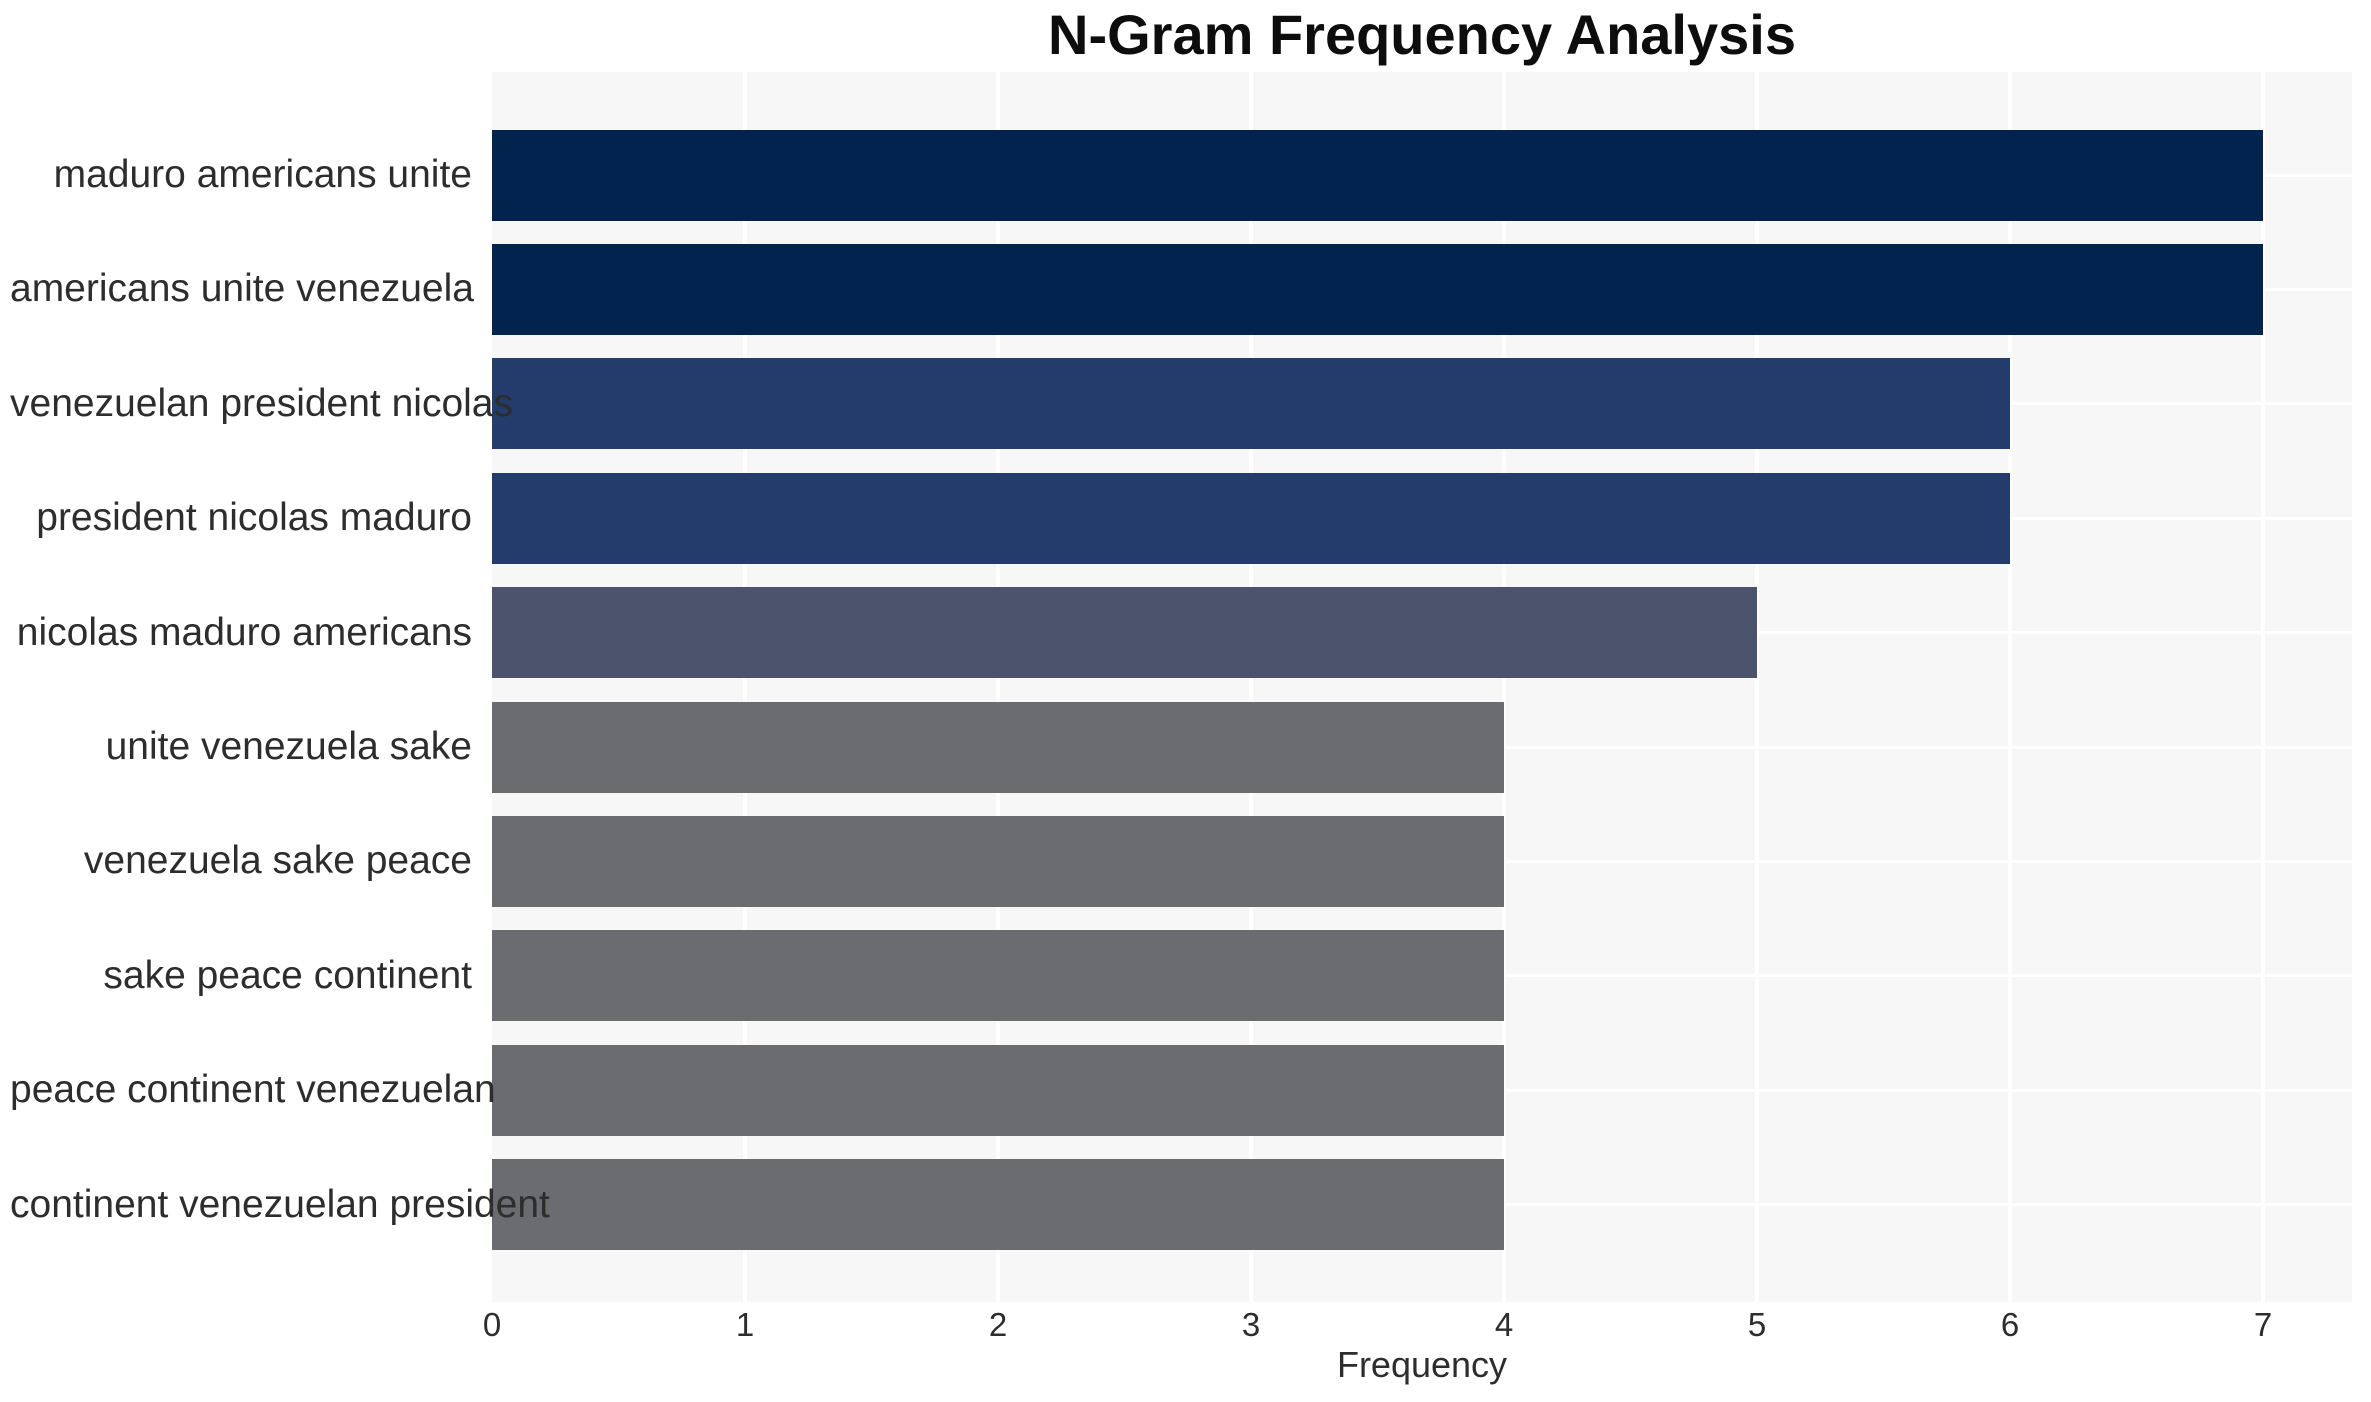 This screenshot has height=1402, width=2371. What do you see at coordinates (242, 288) in the screenshot?
I see `category-label-1: americans unite venezuela` at bounding box center [242, 288].